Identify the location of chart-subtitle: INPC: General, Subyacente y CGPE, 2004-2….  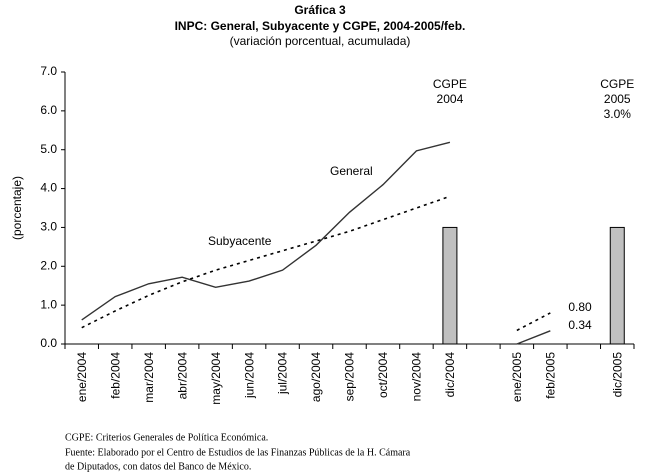
(320, 26).